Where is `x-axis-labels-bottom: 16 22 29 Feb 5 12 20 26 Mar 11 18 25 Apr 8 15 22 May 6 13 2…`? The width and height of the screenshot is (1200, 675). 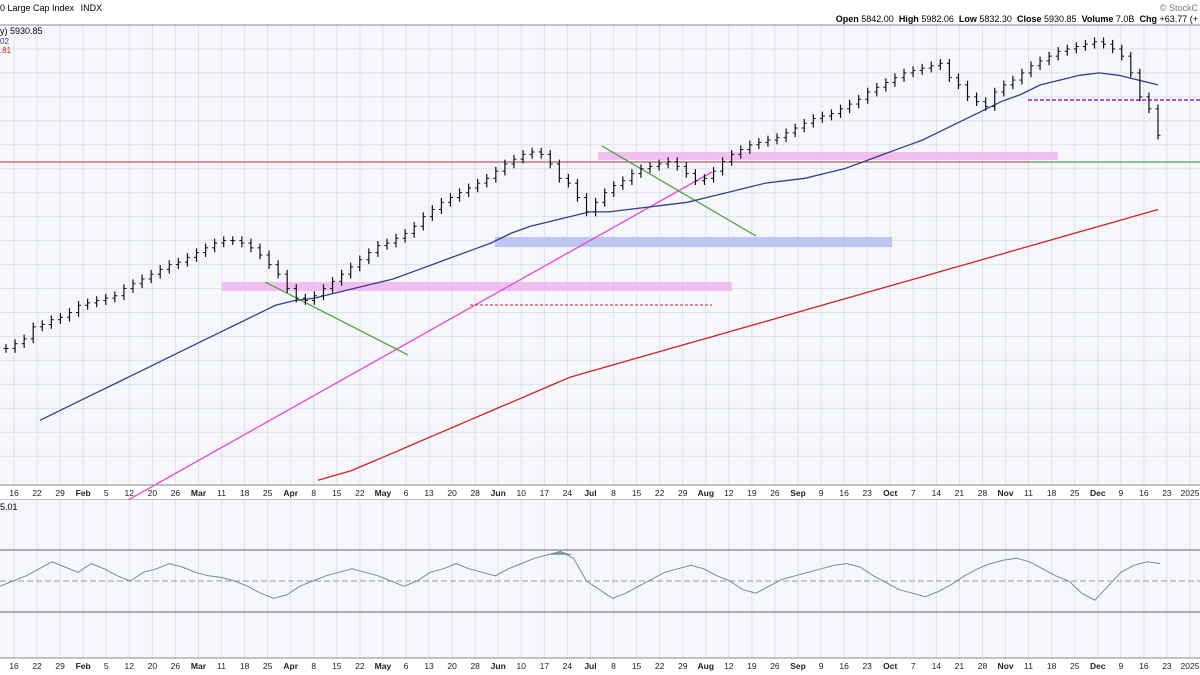 x-axis-labels-bottom: 16 22 29 Feb 5 12 20 26 Mar 11 18 25 Apr 8 15 22 May 6 13 2… is located at coordinates (604, 666).